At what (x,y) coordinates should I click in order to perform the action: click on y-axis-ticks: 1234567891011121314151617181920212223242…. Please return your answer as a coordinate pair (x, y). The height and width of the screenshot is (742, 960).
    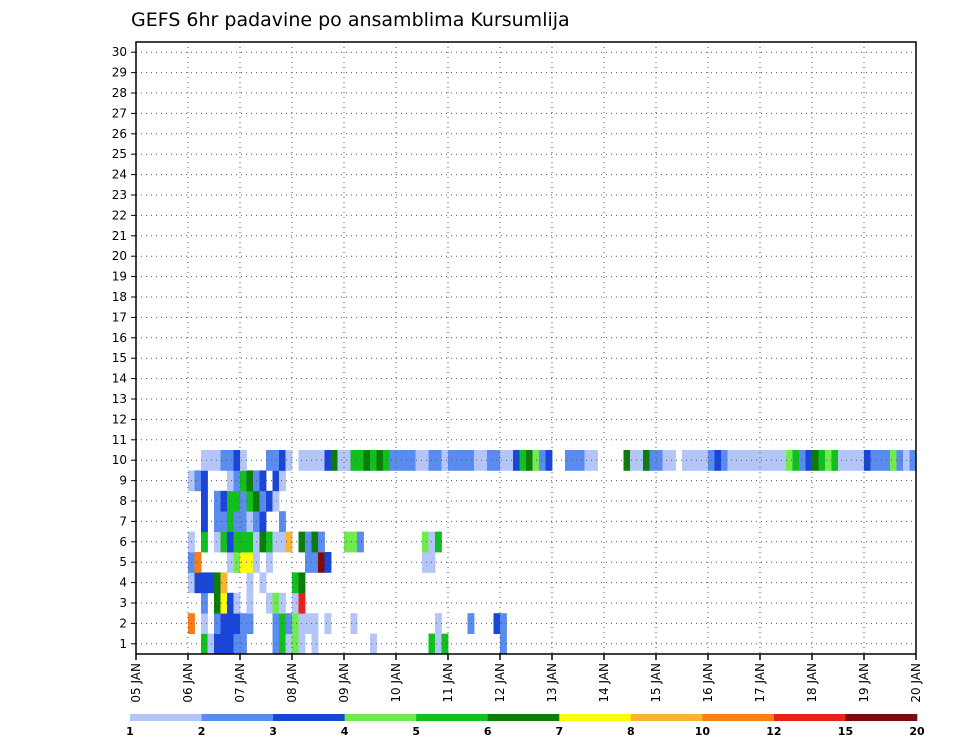
    Looking at the image, I should click on (124, 348).